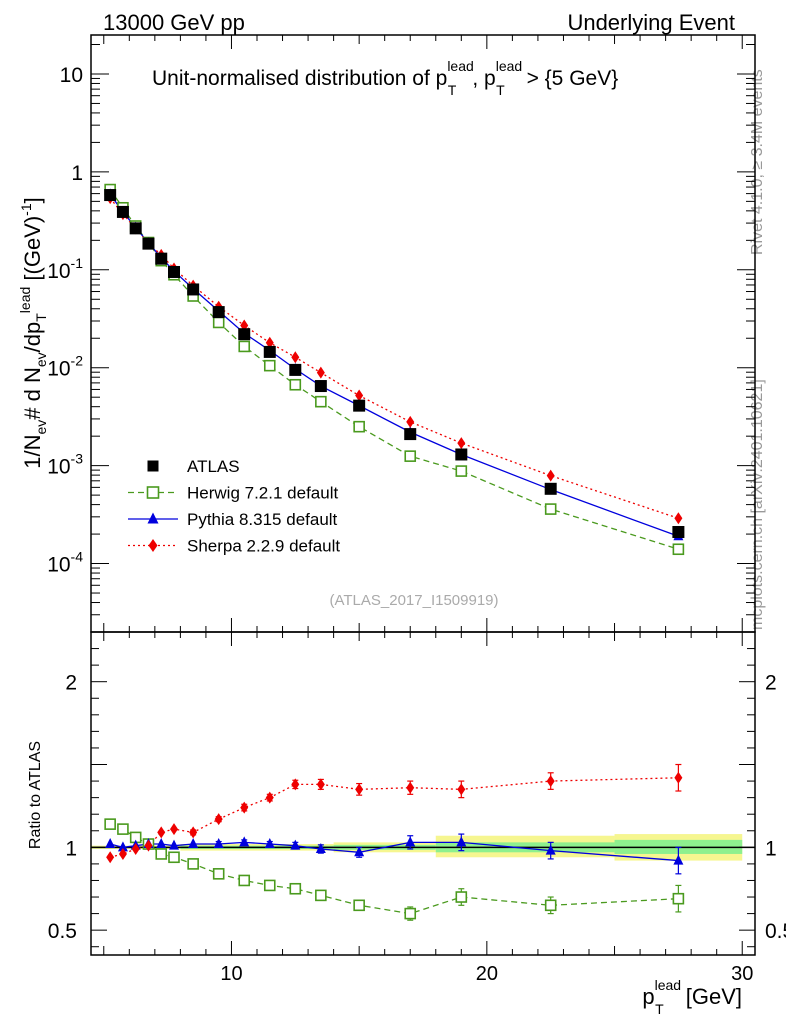 This screenshot has height=1024, width=786. Describe the element at coordinates (71, 848) in the screenshot. I see `ratio-y-tick-label: 1` at that location.